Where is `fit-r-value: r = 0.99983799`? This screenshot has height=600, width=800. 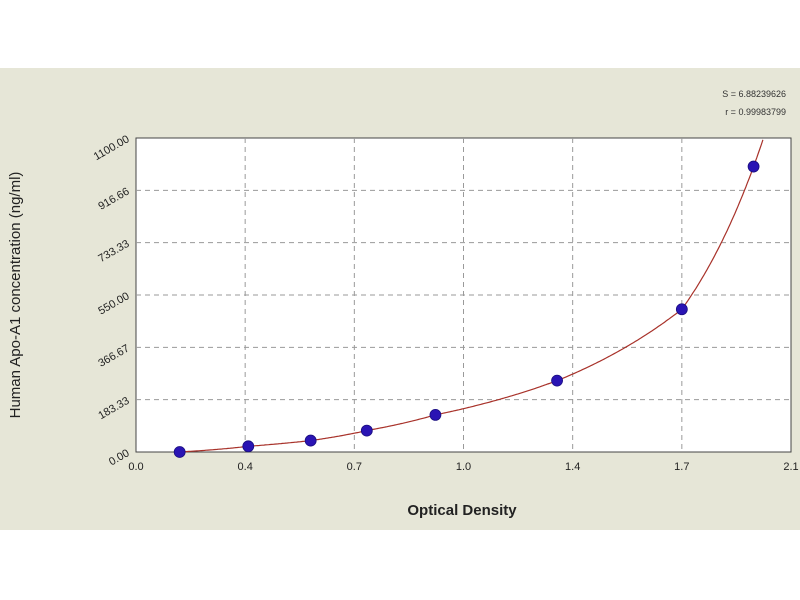
fit-r-value: r = 0.99983799 is located at coordinates (755, 112).